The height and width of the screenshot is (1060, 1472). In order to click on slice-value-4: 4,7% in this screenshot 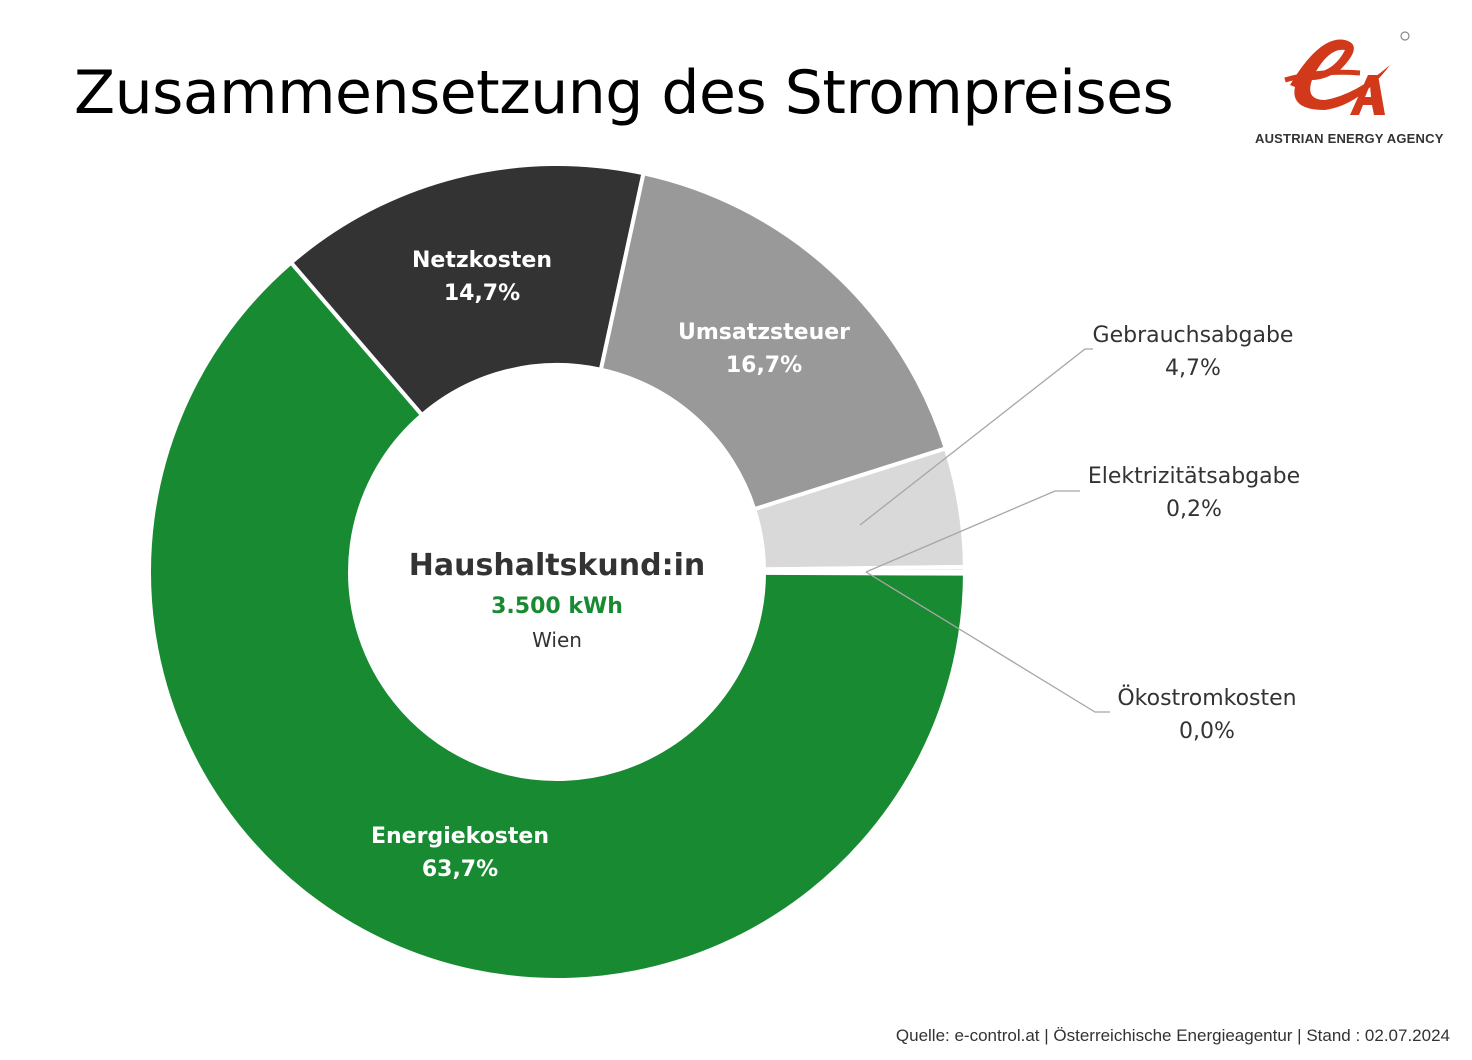, I will do `click(1193, 368)`.